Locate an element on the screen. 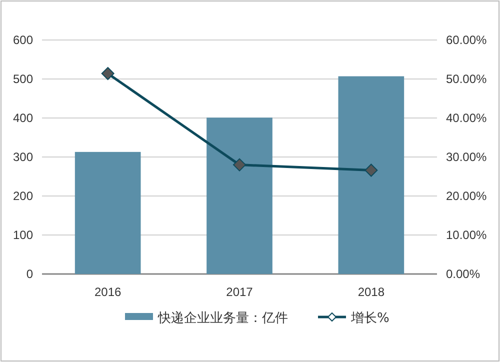  x-tick-label: 2017 is located at coordinates (240, 292).